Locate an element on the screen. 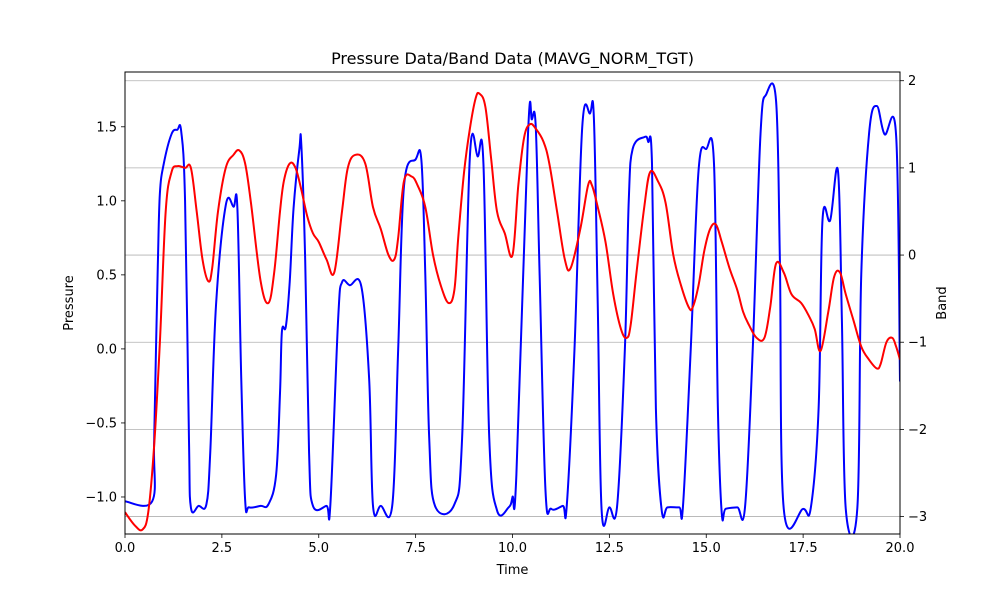 The height and width of the screenshot is (600, 1000). y-axis-label: Pressure is located at coordinates (69, 303).